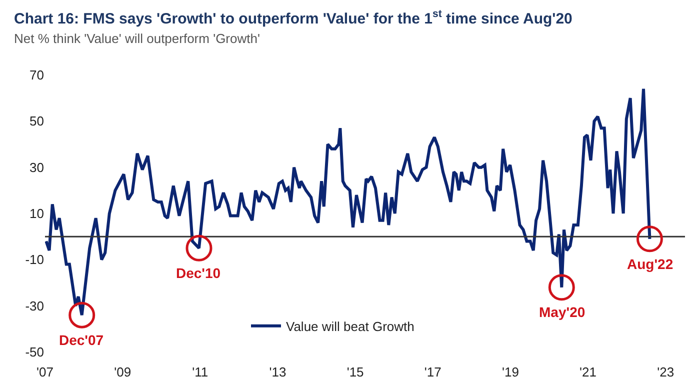 Image resolution: width=700 pixels, height=392 pixels. What do you see at coordinates (588, 372) in the screenshot?
I see `x-tick-label: '21` at bounding box center [588, 372].